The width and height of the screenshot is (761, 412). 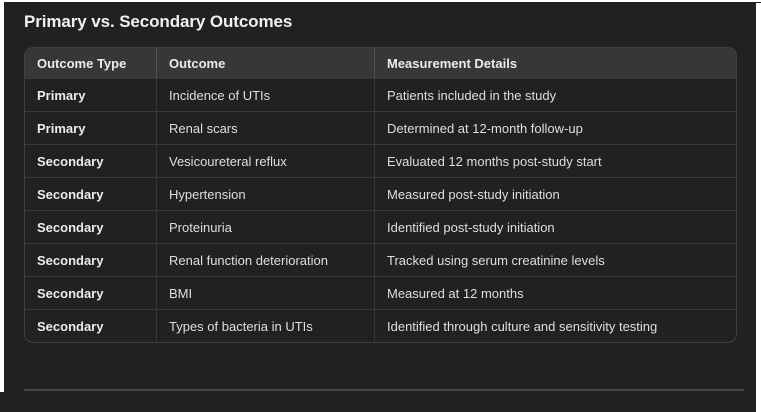 What do you see at coordinates (555, 193) in the screenshot?
I see `measurement-details-cell: Measured post-study initiation` at bounding box center [555, 193].